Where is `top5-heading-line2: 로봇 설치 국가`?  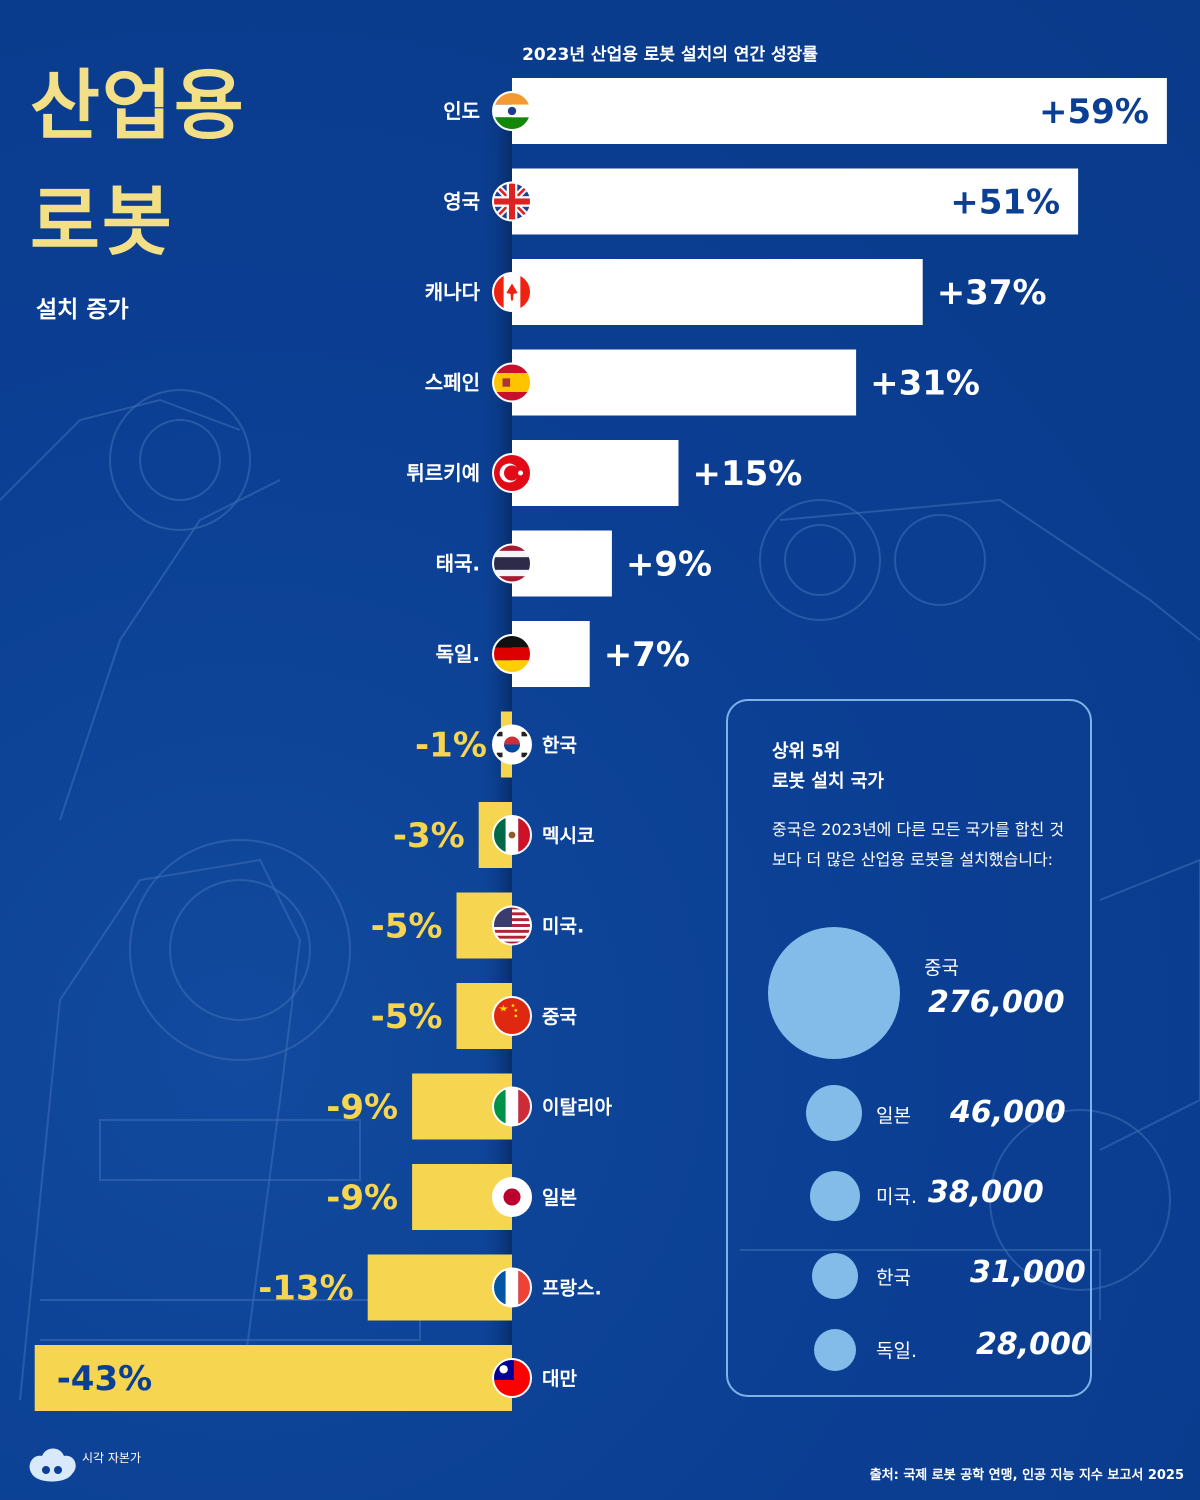
top5-heading-line2: 로봇 설치 국가 is located at coordinates (828, 781).